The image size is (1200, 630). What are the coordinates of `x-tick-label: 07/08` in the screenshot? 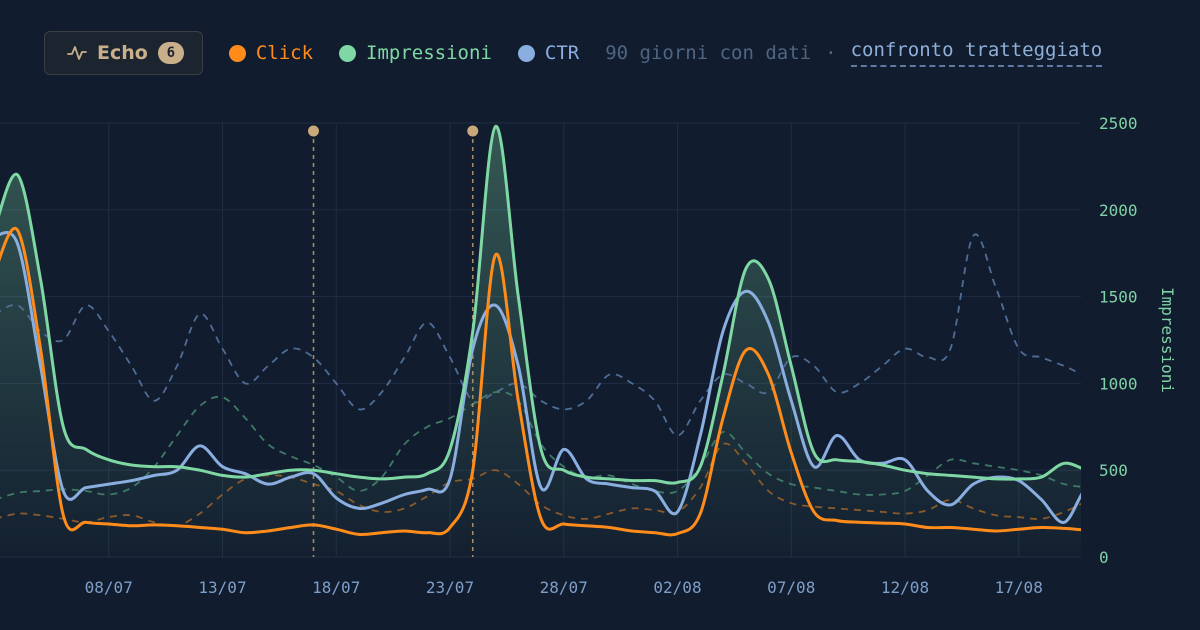 It's located at (791, 587).